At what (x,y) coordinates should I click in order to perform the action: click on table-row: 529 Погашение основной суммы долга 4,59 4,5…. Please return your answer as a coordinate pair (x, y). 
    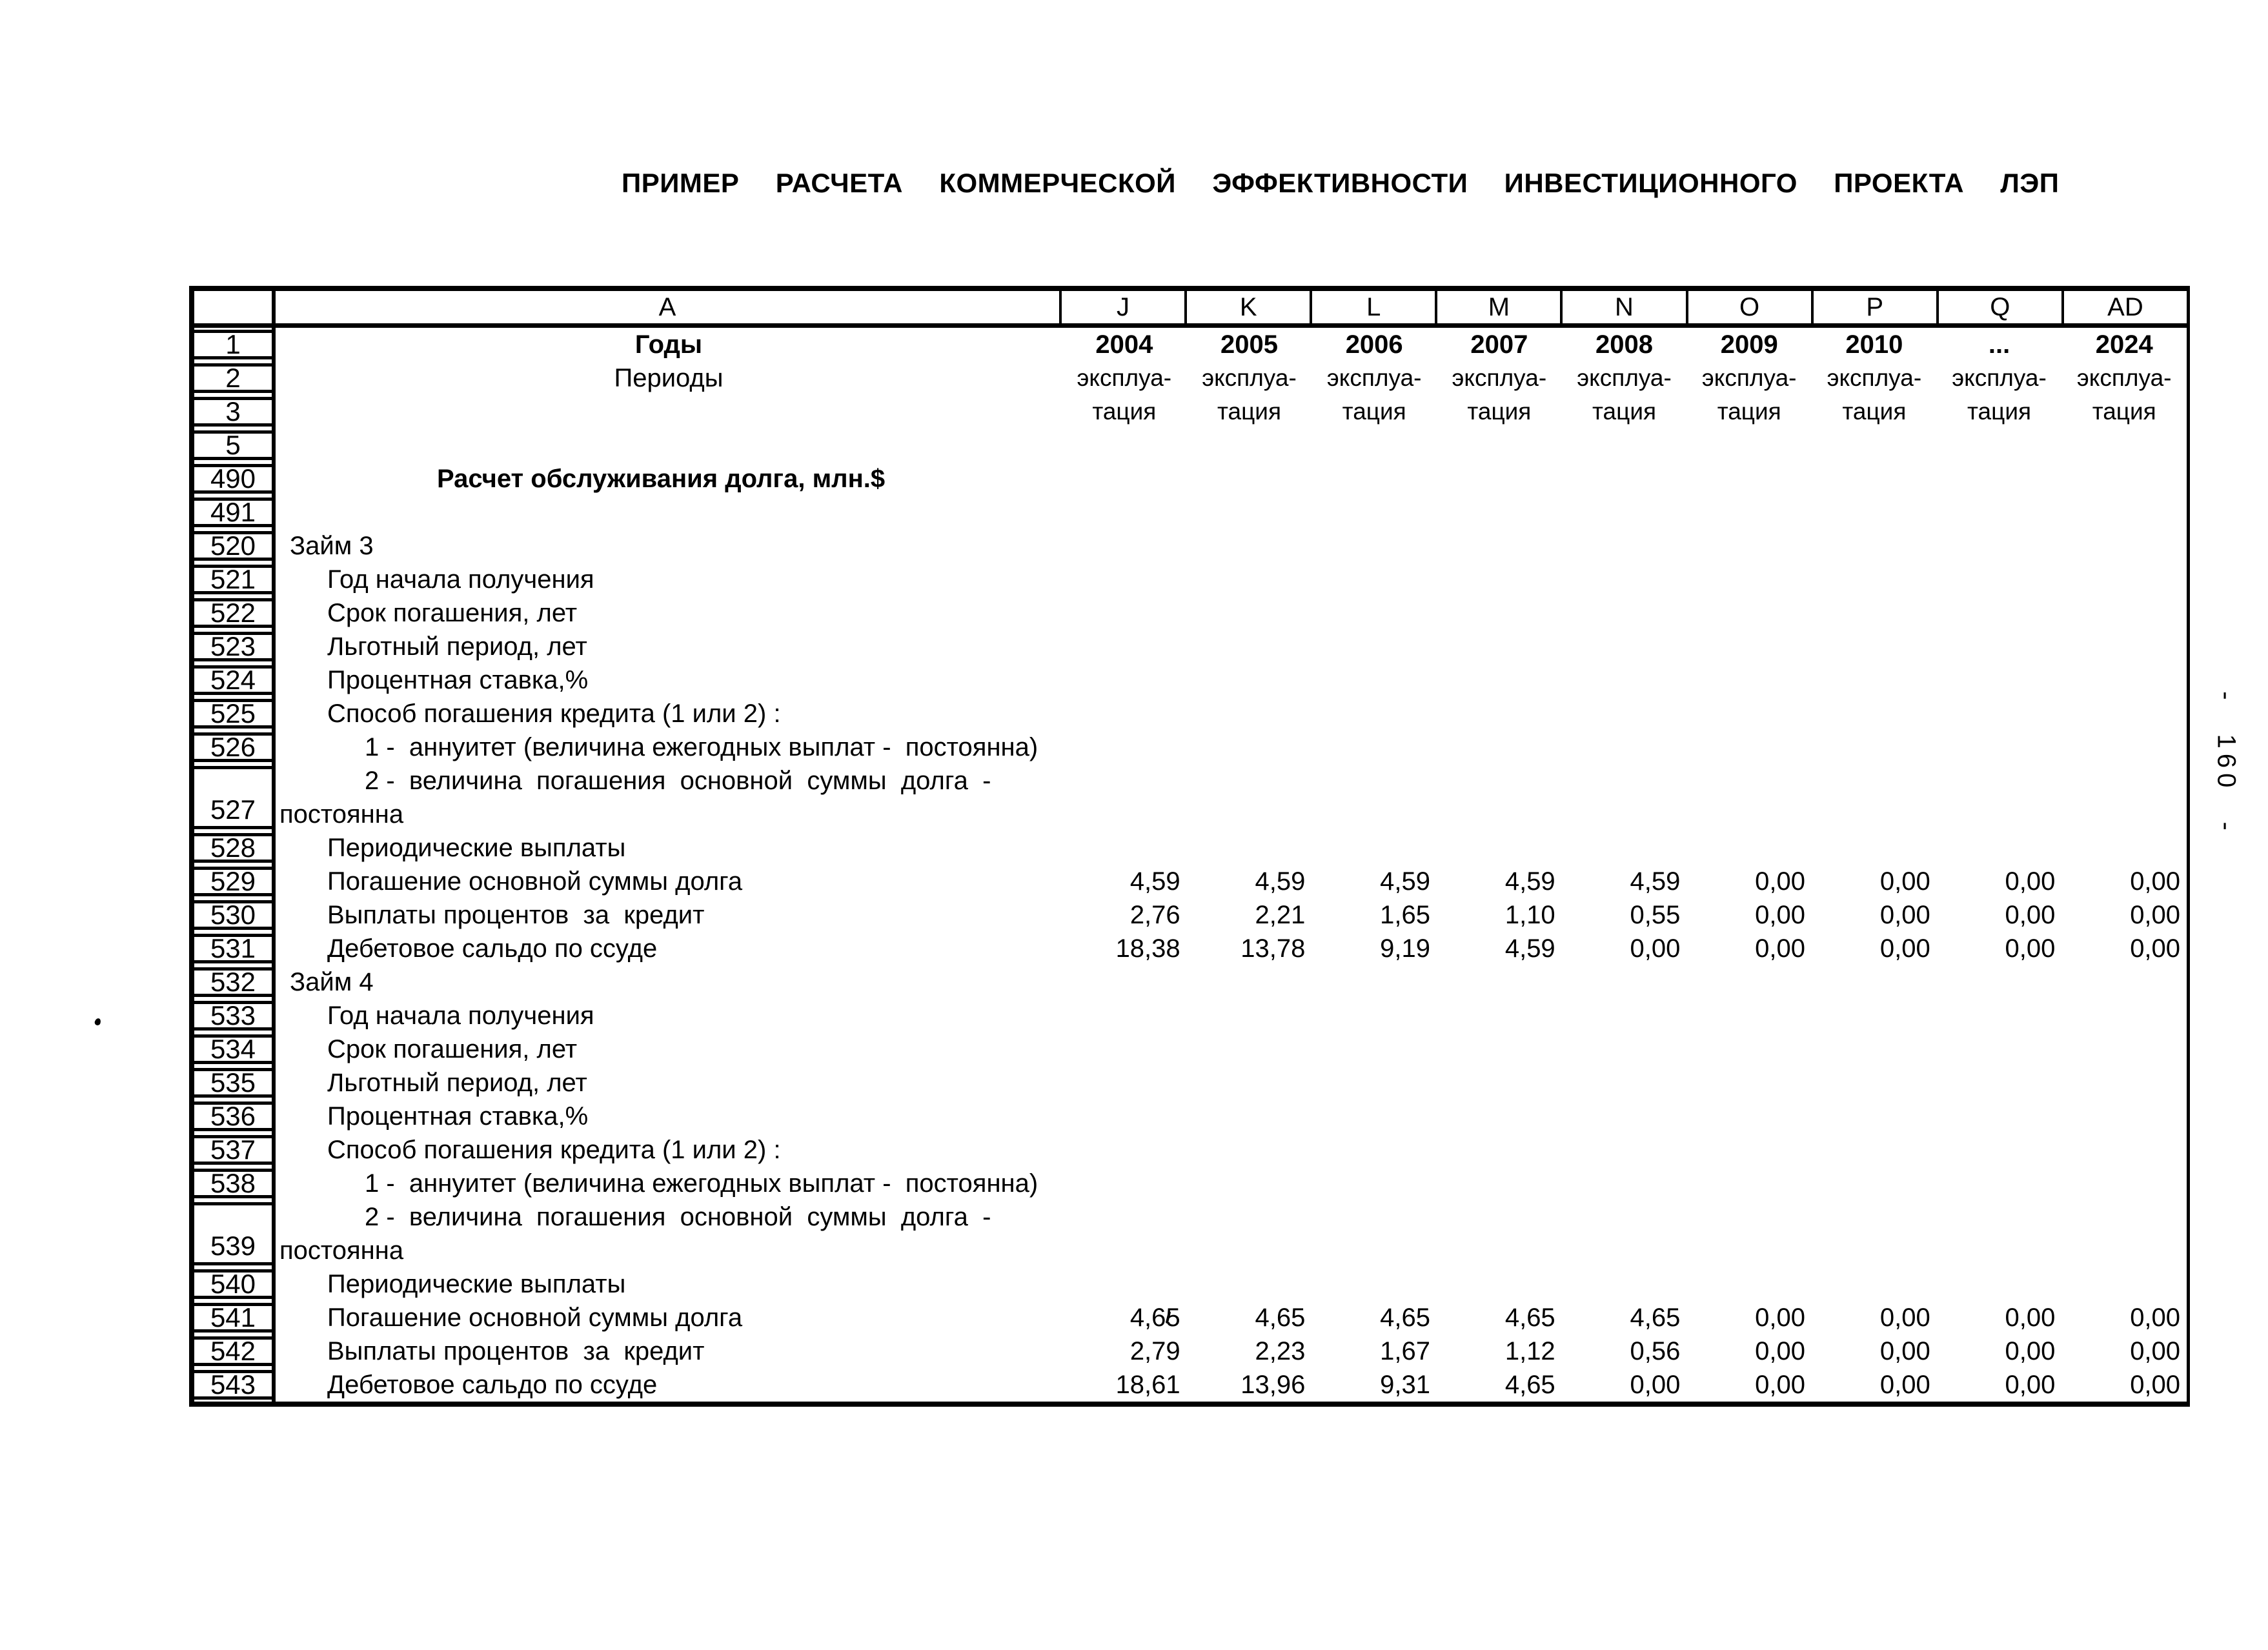
    Looking at the image, I should click on (1190, 882).